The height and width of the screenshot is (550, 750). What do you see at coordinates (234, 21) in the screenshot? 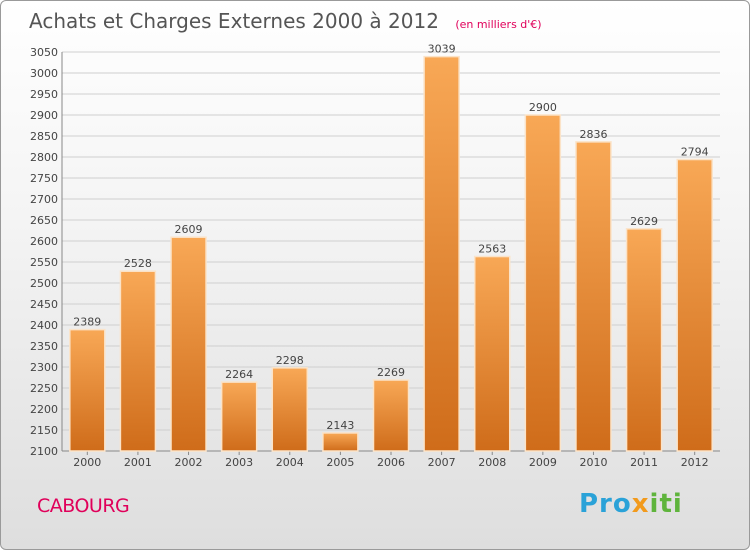
I see `chart-title-text: Achats et Charges Externes 2000 à 2012` at bounding box center [234, 21].